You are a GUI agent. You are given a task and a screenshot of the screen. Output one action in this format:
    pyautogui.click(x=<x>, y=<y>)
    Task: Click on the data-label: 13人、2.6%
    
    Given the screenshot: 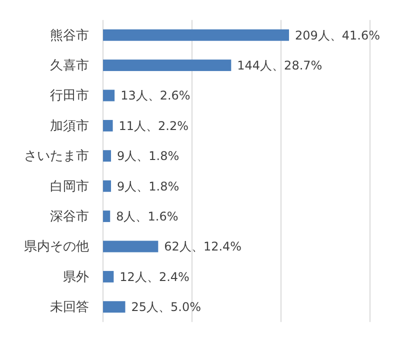 What is the action you would take?
    pyautogui.click(x=155, y=95)
    